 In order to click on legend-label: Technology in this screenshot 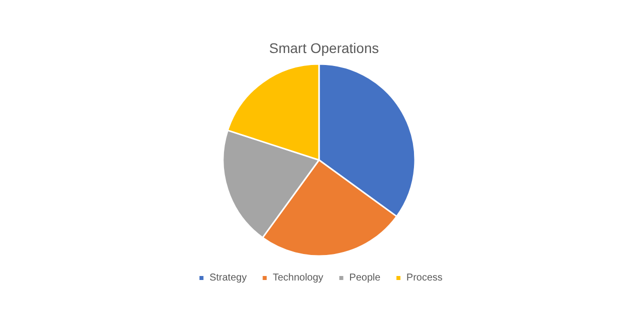, I will do `click(298, 278)`.